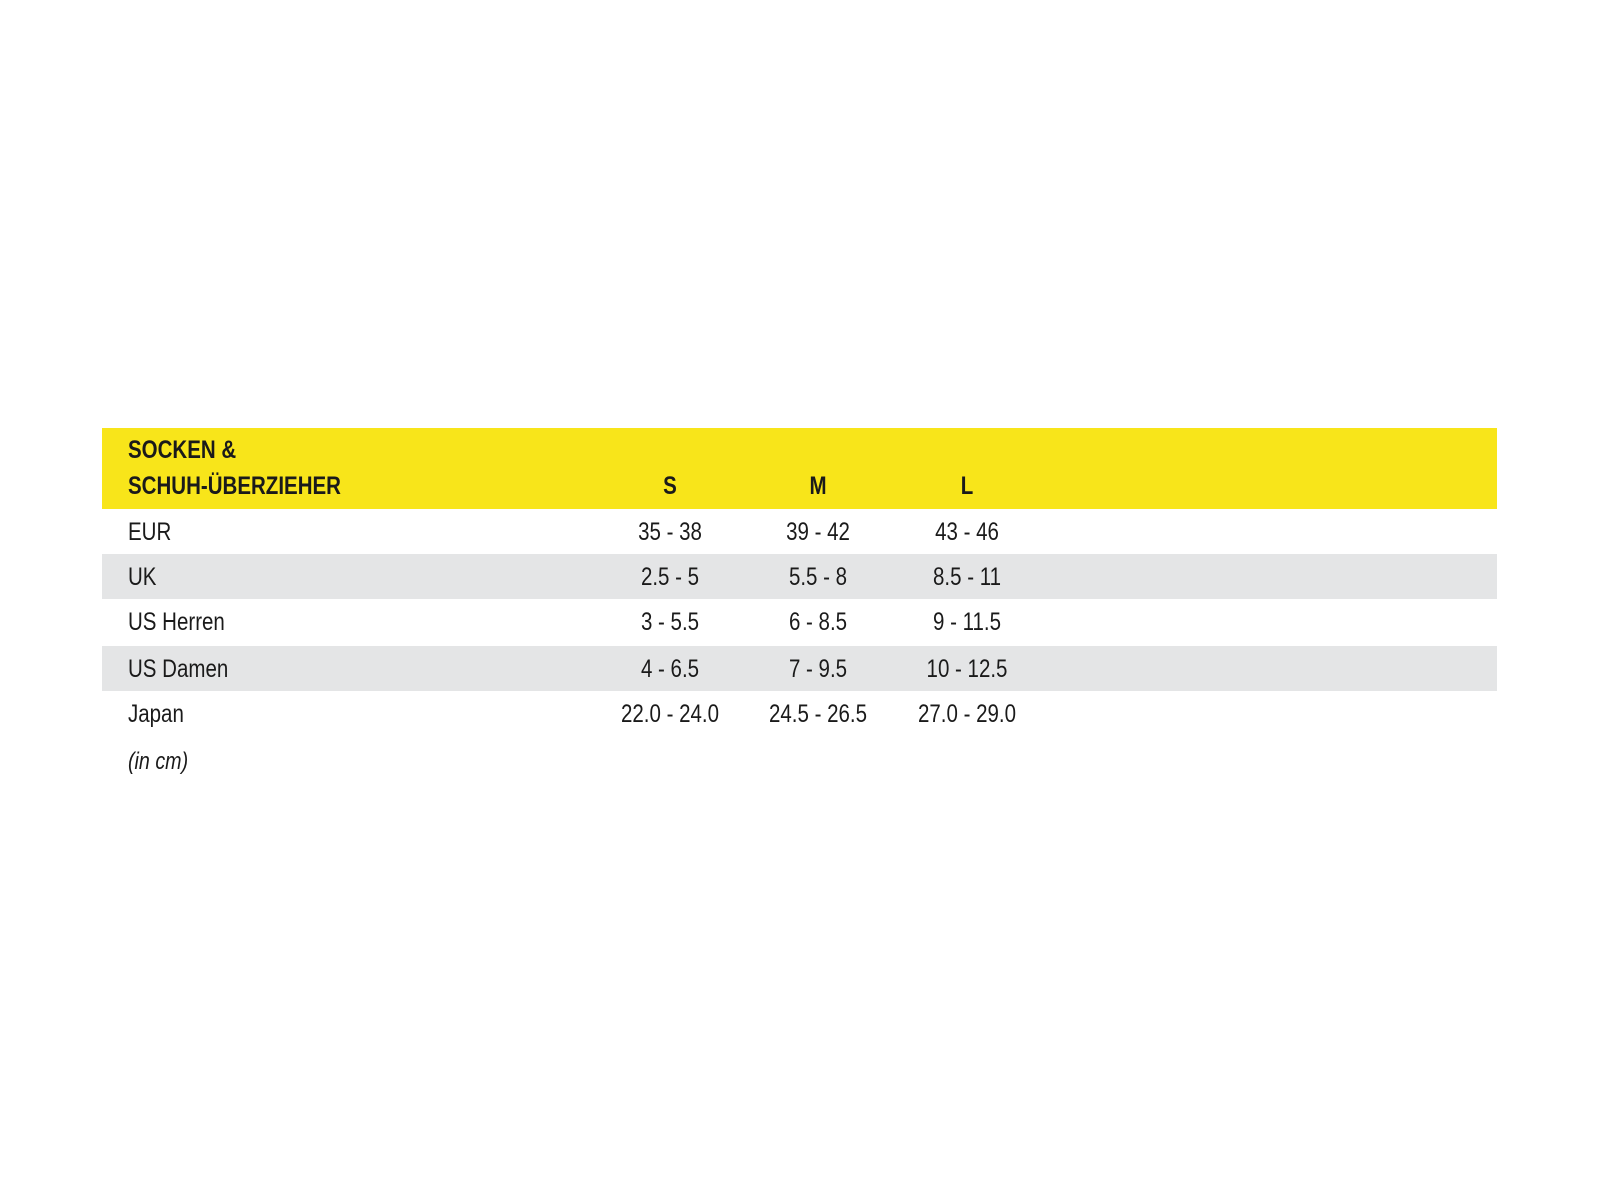  Describe the element at coordinates (182, 450) in the screenshot. I see `table-title-line1: SOCKEN &` at that location.